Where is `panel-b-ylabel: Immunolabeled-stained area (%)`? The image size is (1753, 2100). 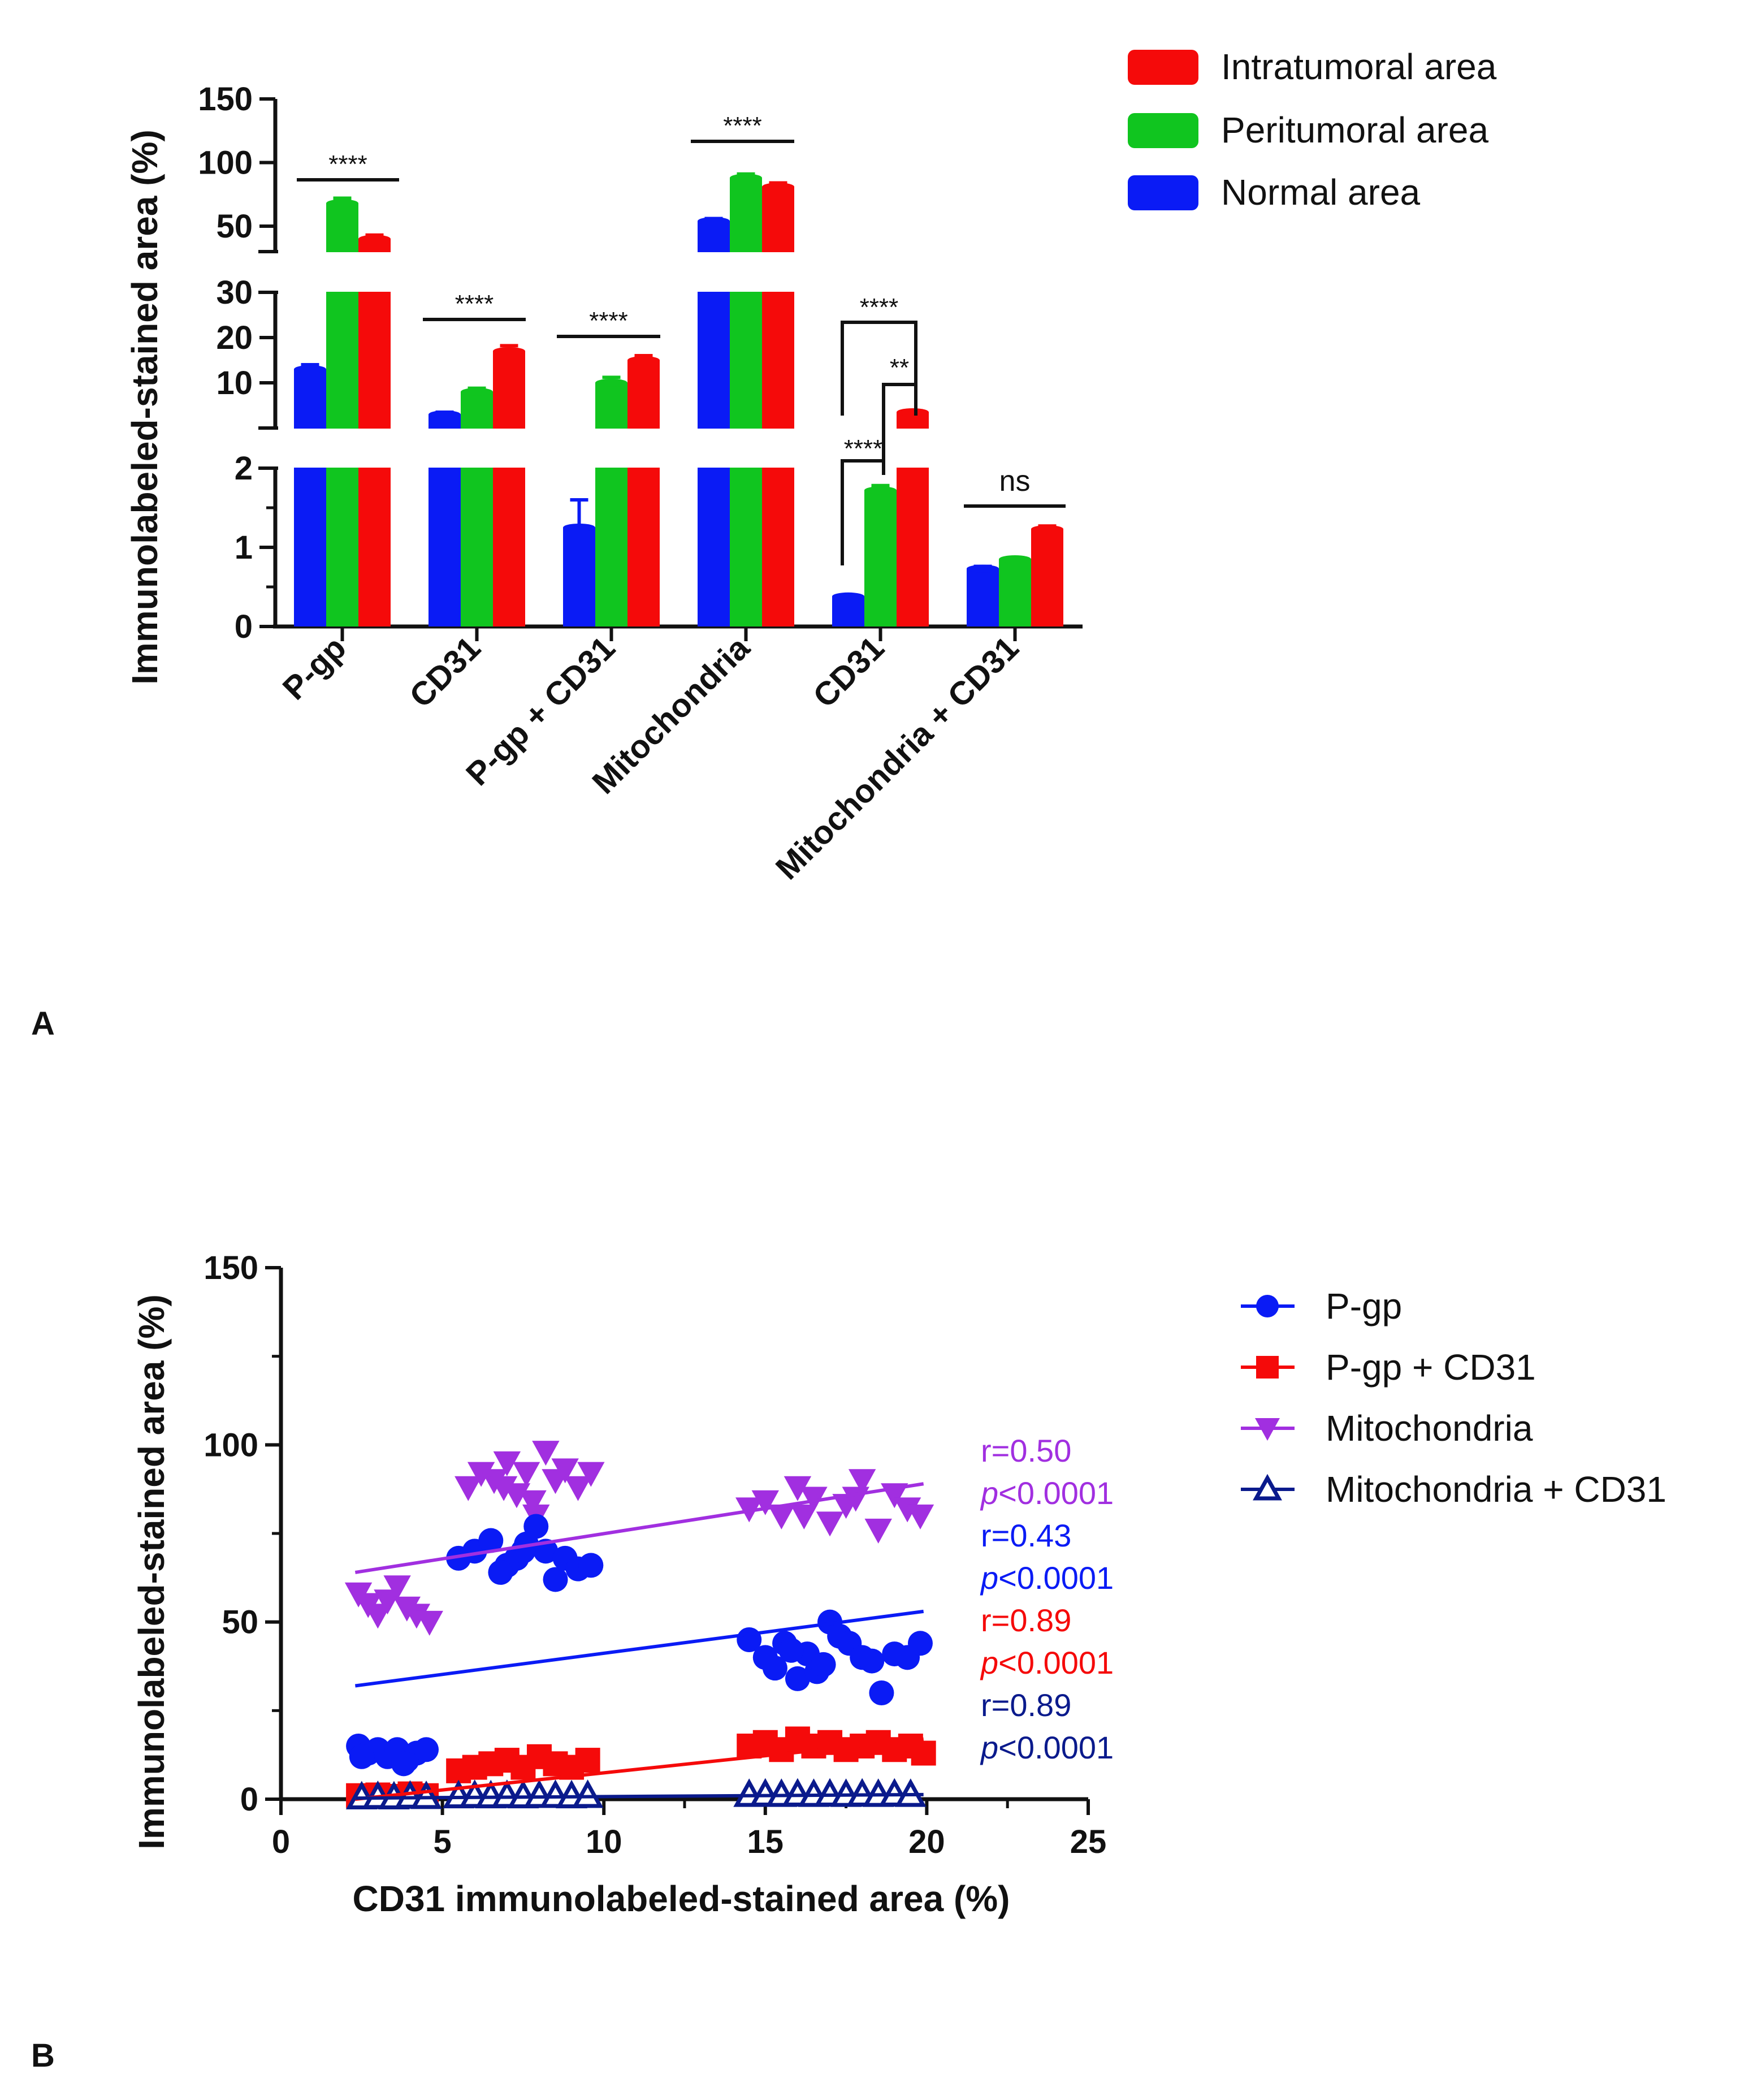
panel-b-ylabel: Immunolabeled-stained area (%) is located at coordinates (151, 1572).